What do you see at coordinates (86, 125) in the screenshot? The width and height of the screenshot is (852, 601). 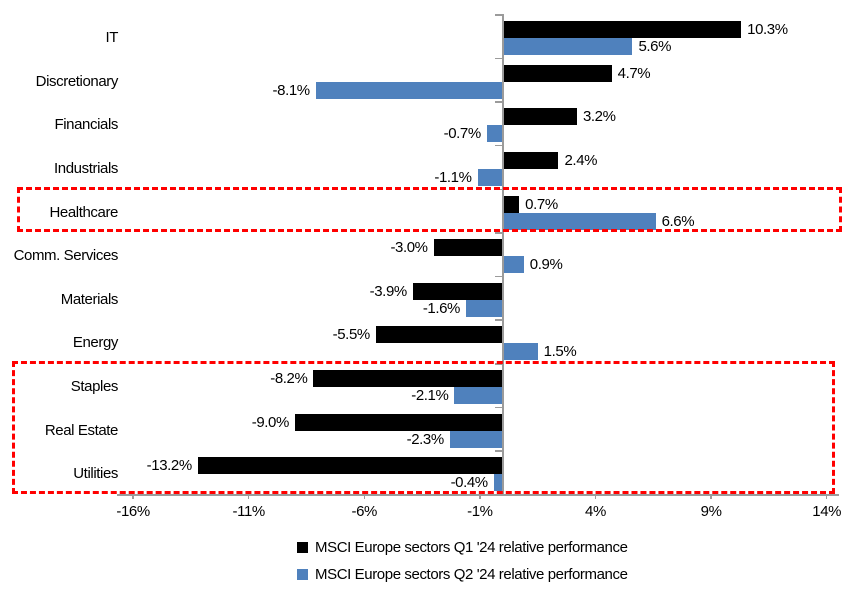 I see `category-label-financials: Financials` at bounding box center [86, 125].